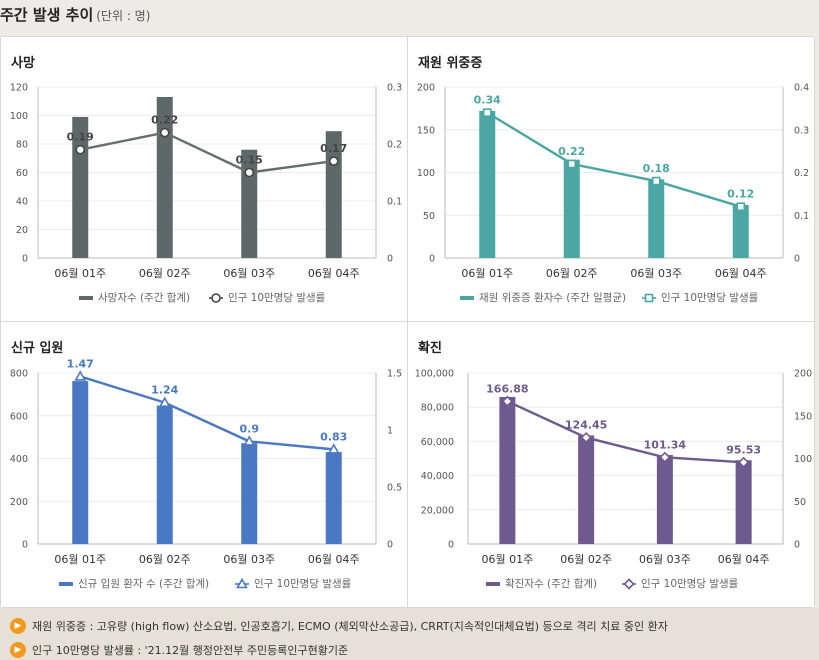  What do you see at coordinates (487, 100) in the screenshot?
I see `data-label: 0.34` at bounding box center [487, 100].